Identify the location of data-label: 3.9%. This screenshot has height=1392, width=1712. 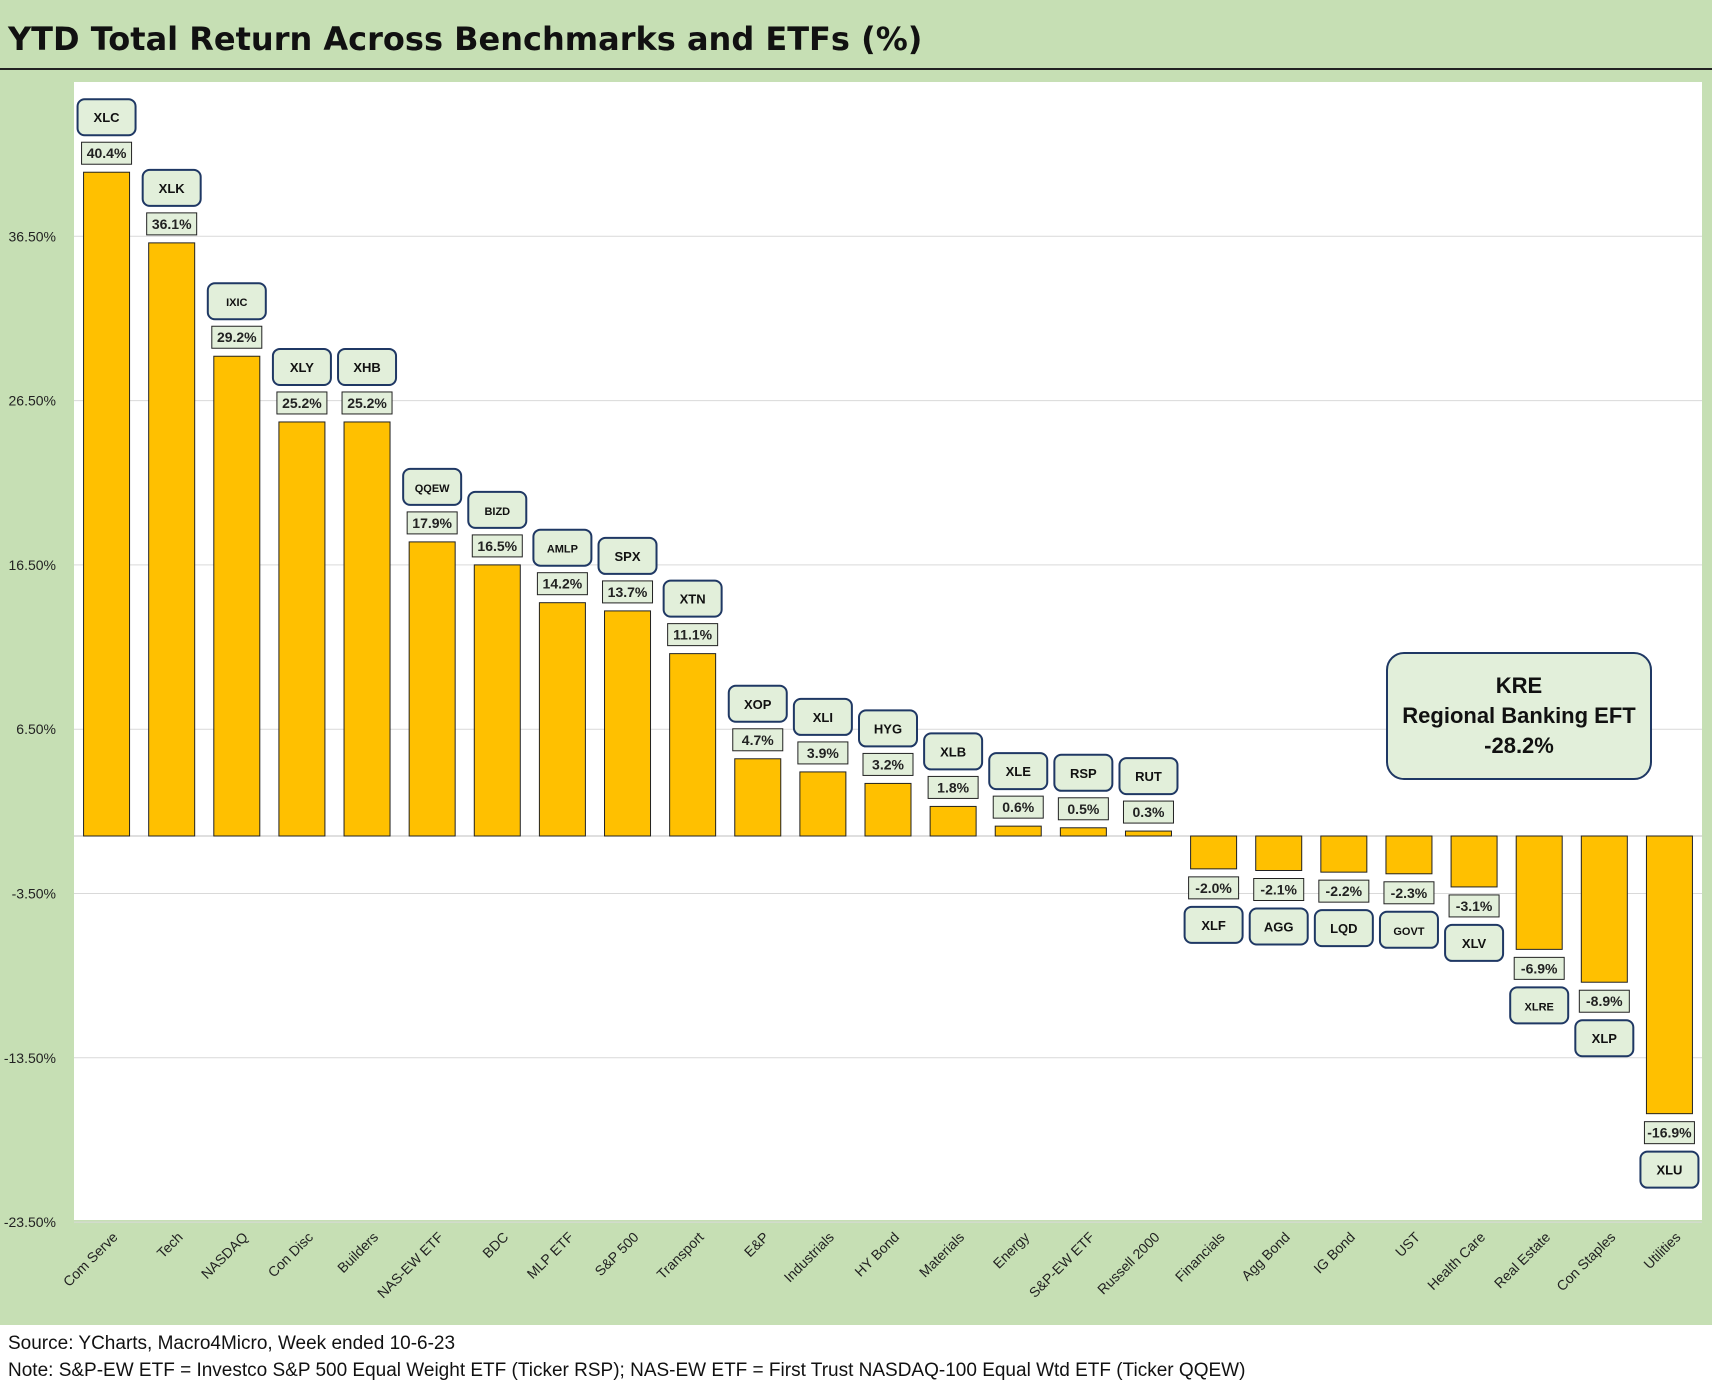
(823, 753).